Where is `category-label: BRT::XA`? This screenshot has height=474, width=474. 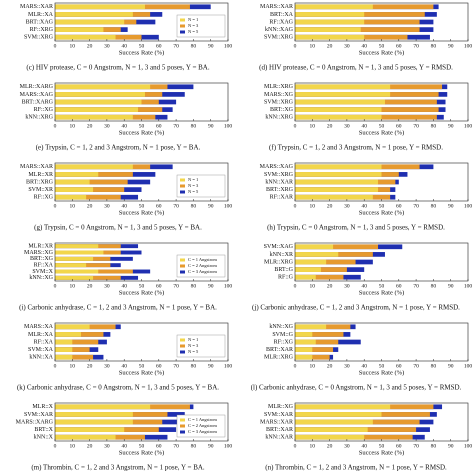
category-label: BRT::XA is located at coordinates (282, 15).